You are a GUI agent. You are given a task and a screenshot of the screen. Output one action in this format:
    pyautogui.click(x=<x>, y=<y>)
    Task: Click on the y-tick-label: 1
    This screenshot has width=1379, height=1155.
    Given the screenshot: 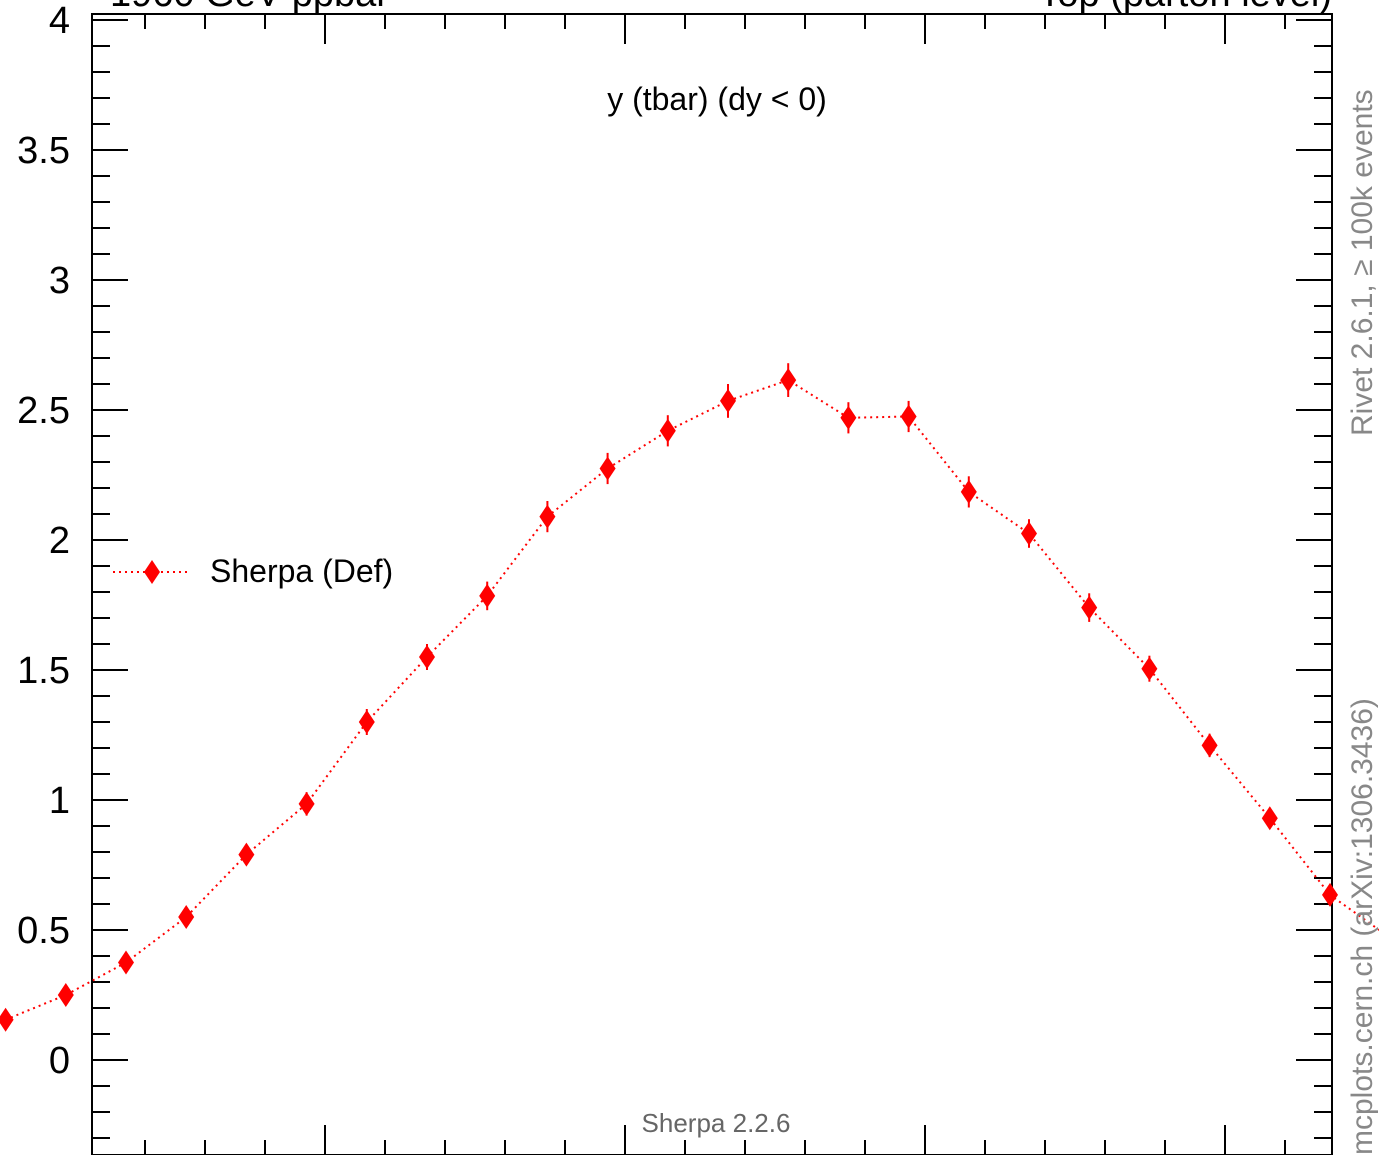 What is the action you would take?
    pyautogui.click(x=59, y=801)
    